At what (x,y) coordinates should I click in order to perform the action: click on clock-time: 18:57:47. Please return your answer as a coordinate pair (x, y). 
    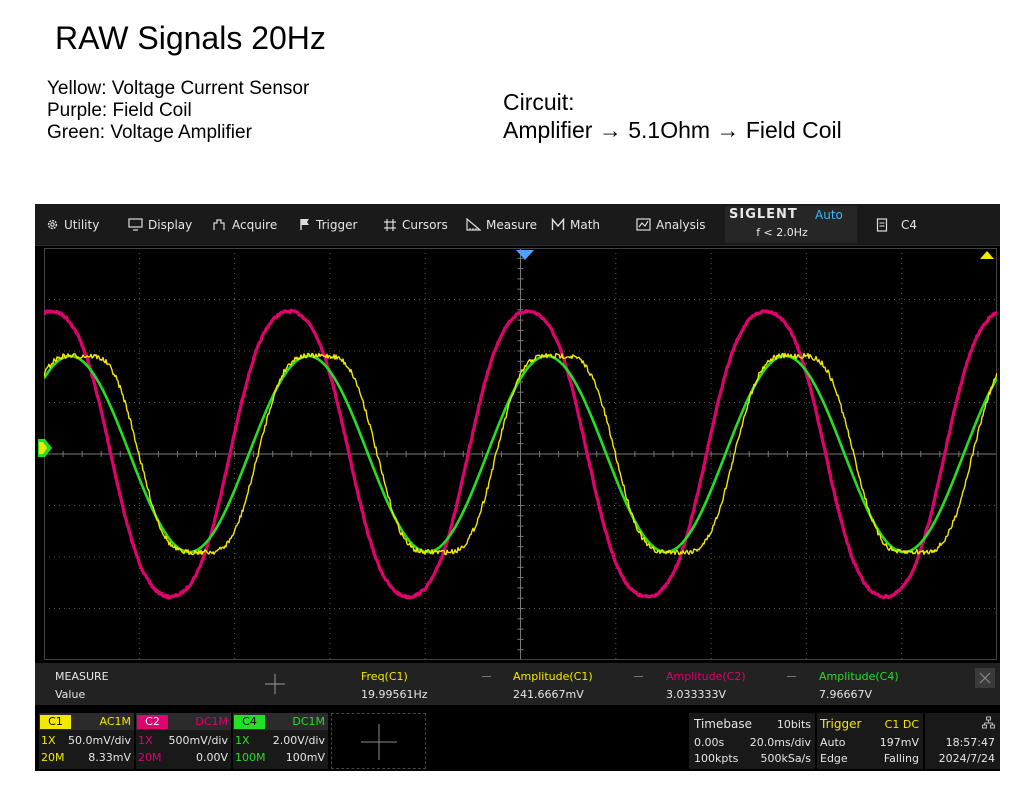
    Looking at the image, I should click on (970, 742).